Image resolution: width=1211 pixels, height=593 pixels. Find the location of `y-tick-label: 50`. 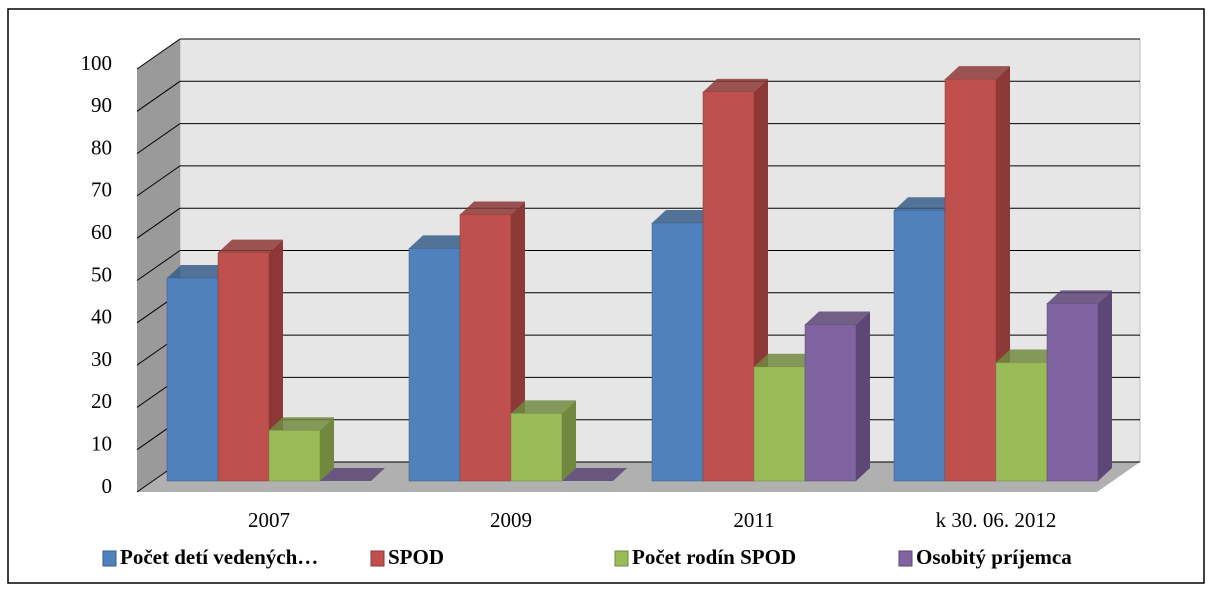

y-tick-label: 50 is located at coordinates (101, 274).